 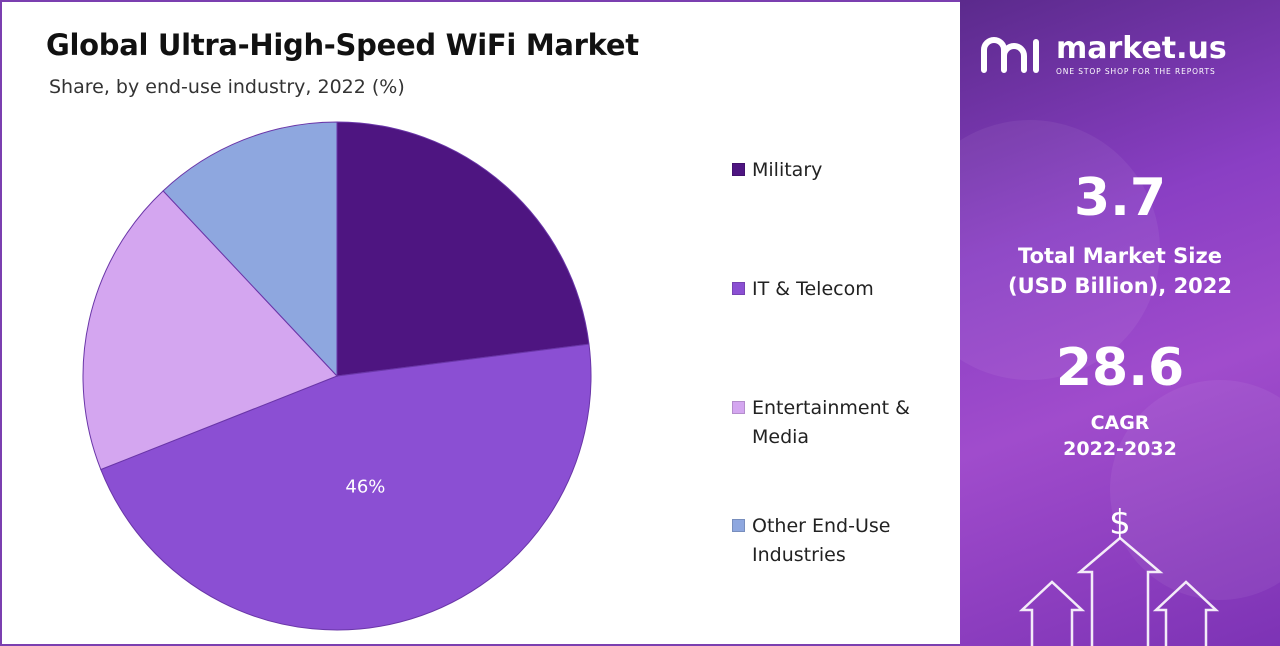 What do you see at coordinates (1120, 286) in the screenshot?
I see `market-size-label-line2: (USD Billion), 2022` at bounding box center [1120, 286].